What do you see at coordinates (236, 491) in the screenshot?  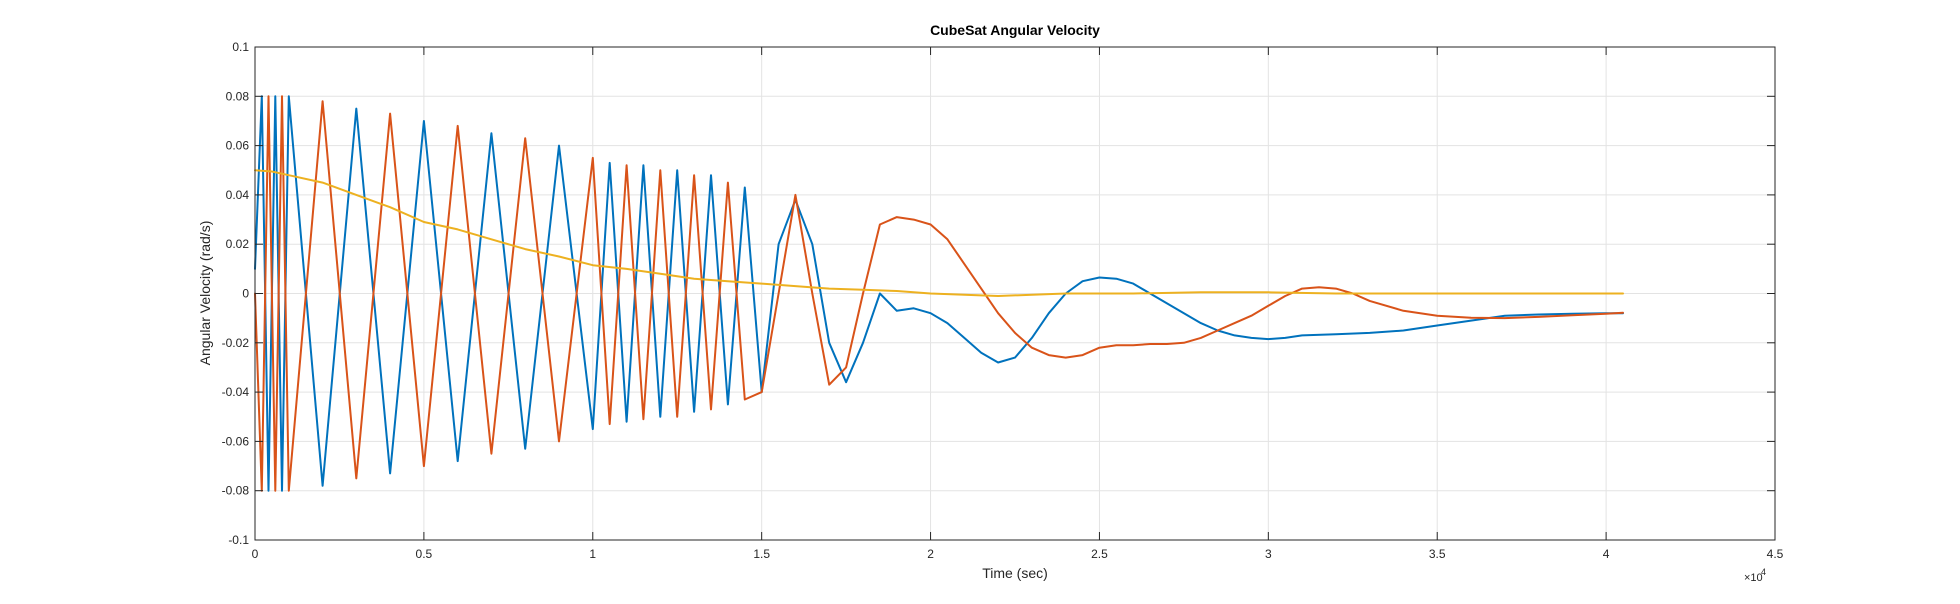 I see `y-tick-label: -0.08` at bounding box center [236, 491].